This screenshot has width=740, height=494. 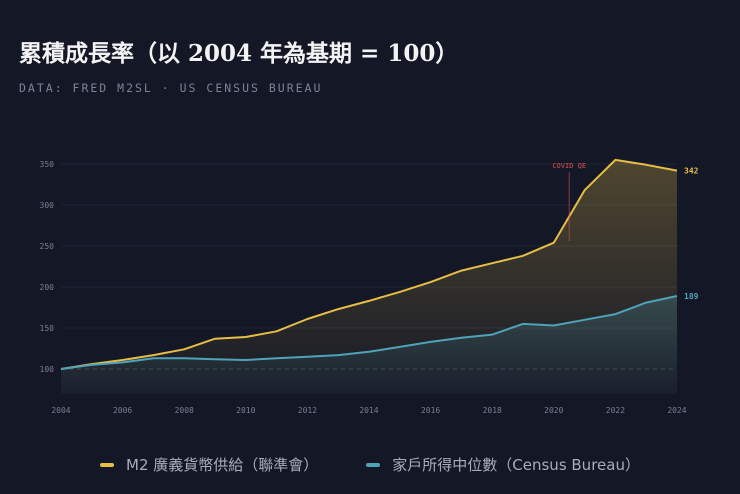 What do you see at coordinates (47, 246) in the screenshot?
I see `y-tick-label: 250` at bounding box center [47, 246].